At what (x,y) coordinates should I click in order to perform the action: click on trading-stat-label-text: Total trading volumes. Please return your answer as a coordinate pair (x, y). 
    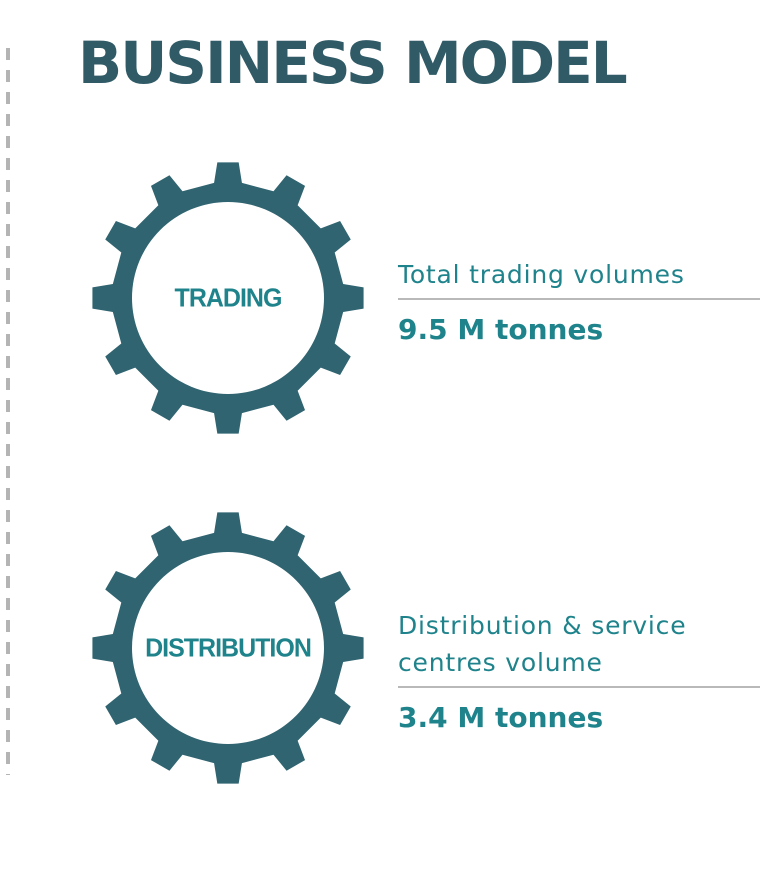
    Looking at the image, I should click on (541, 274).